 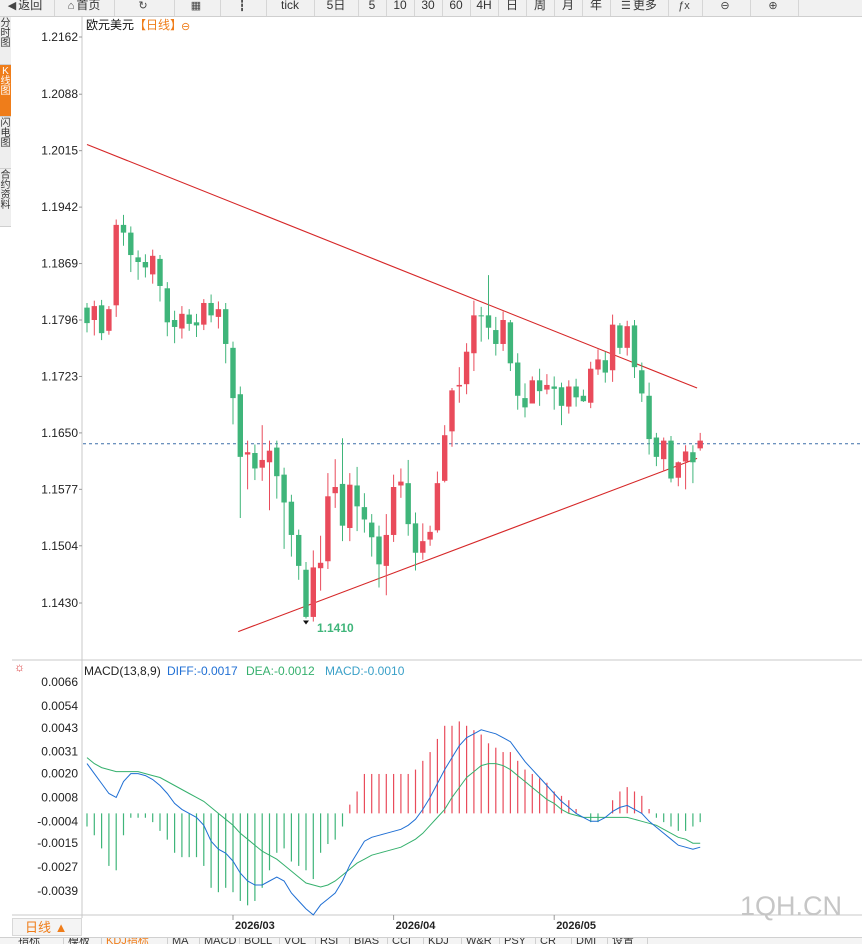 I want to click on indicator-tab-14: DMI, so click(x=590, y=941).